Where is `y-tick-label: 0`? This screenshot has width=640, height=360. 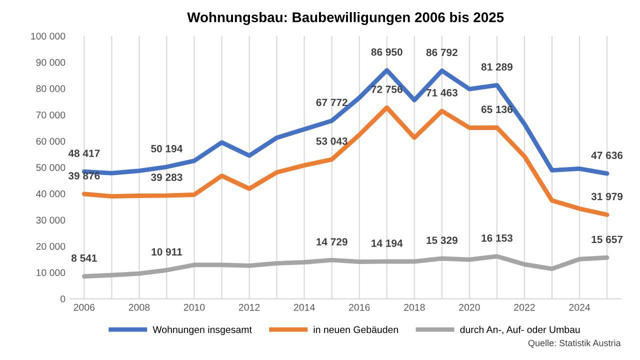
y-tick-label: 0 is located at coordinates (63, 299).